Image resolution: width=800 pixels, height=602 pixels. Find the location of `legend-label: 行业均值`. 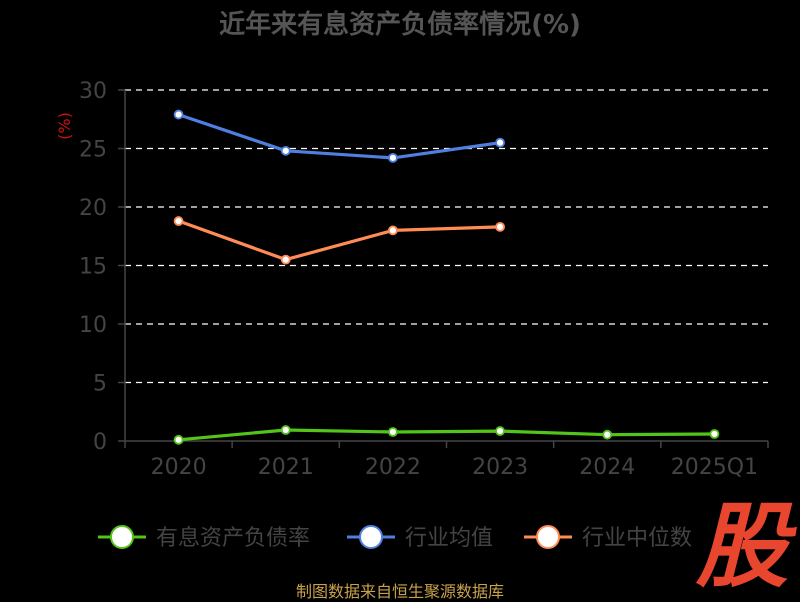

legend-label: 行业均值 is located at coordinates (449, 538).